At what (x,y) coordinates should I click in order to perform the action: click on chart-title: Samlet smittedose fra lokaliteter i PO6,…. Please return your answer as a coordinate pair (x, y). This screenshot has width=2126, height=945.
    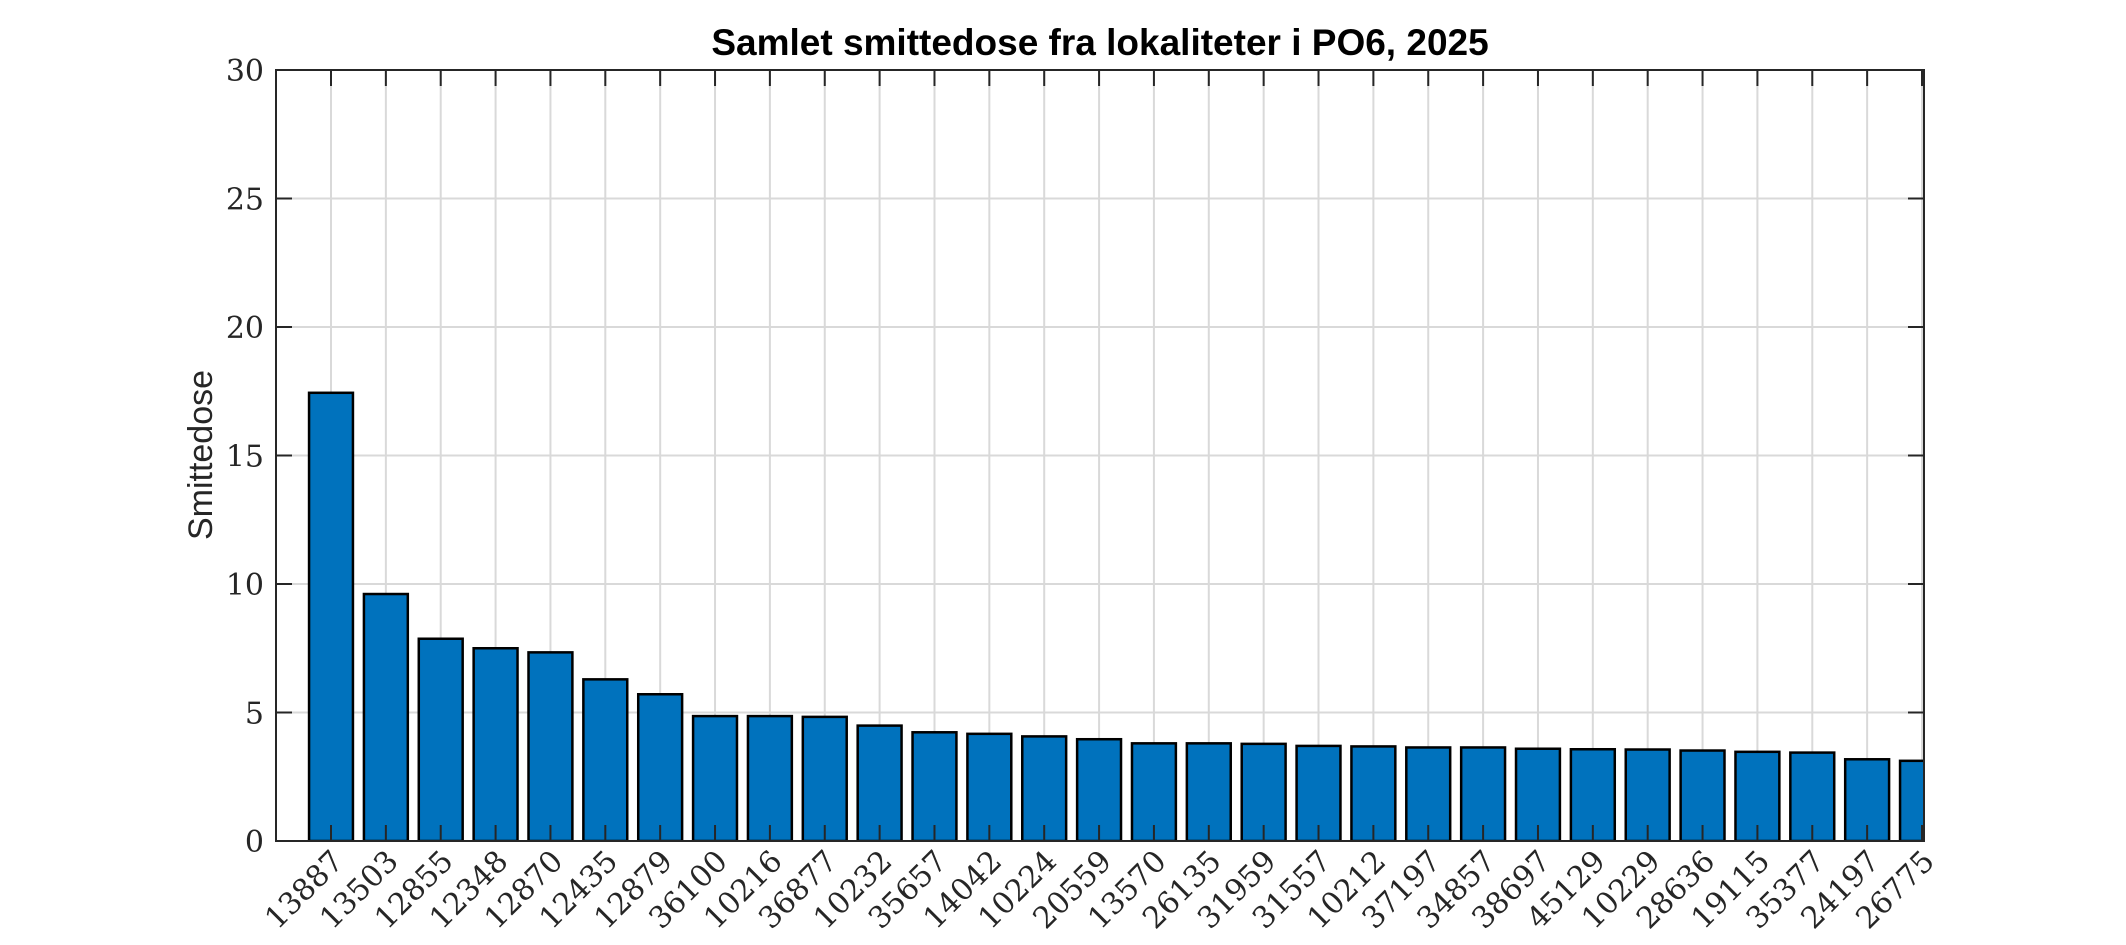
    Looking at the image, I should click on (1099, 42).